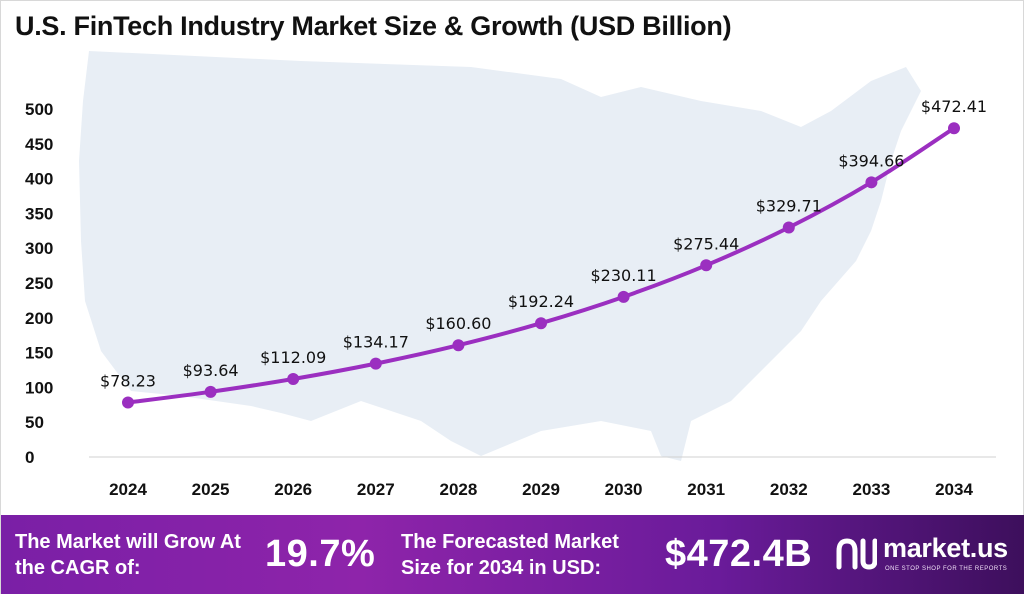 The image size is (1024, 594). I want to click on market-us-icon, so click(856, 554).